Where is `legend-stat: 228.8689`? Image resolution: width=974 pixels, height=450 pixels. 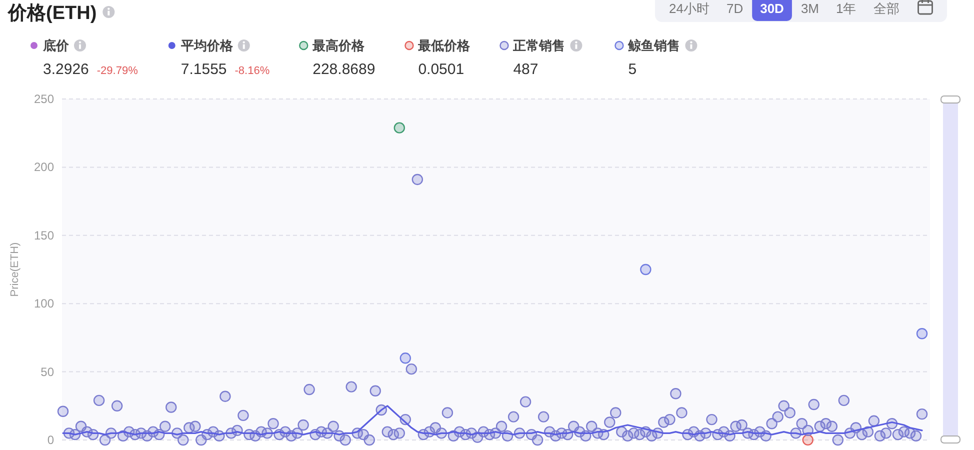
legend-stat: 228.8689 is located at coordinates (344, 69).